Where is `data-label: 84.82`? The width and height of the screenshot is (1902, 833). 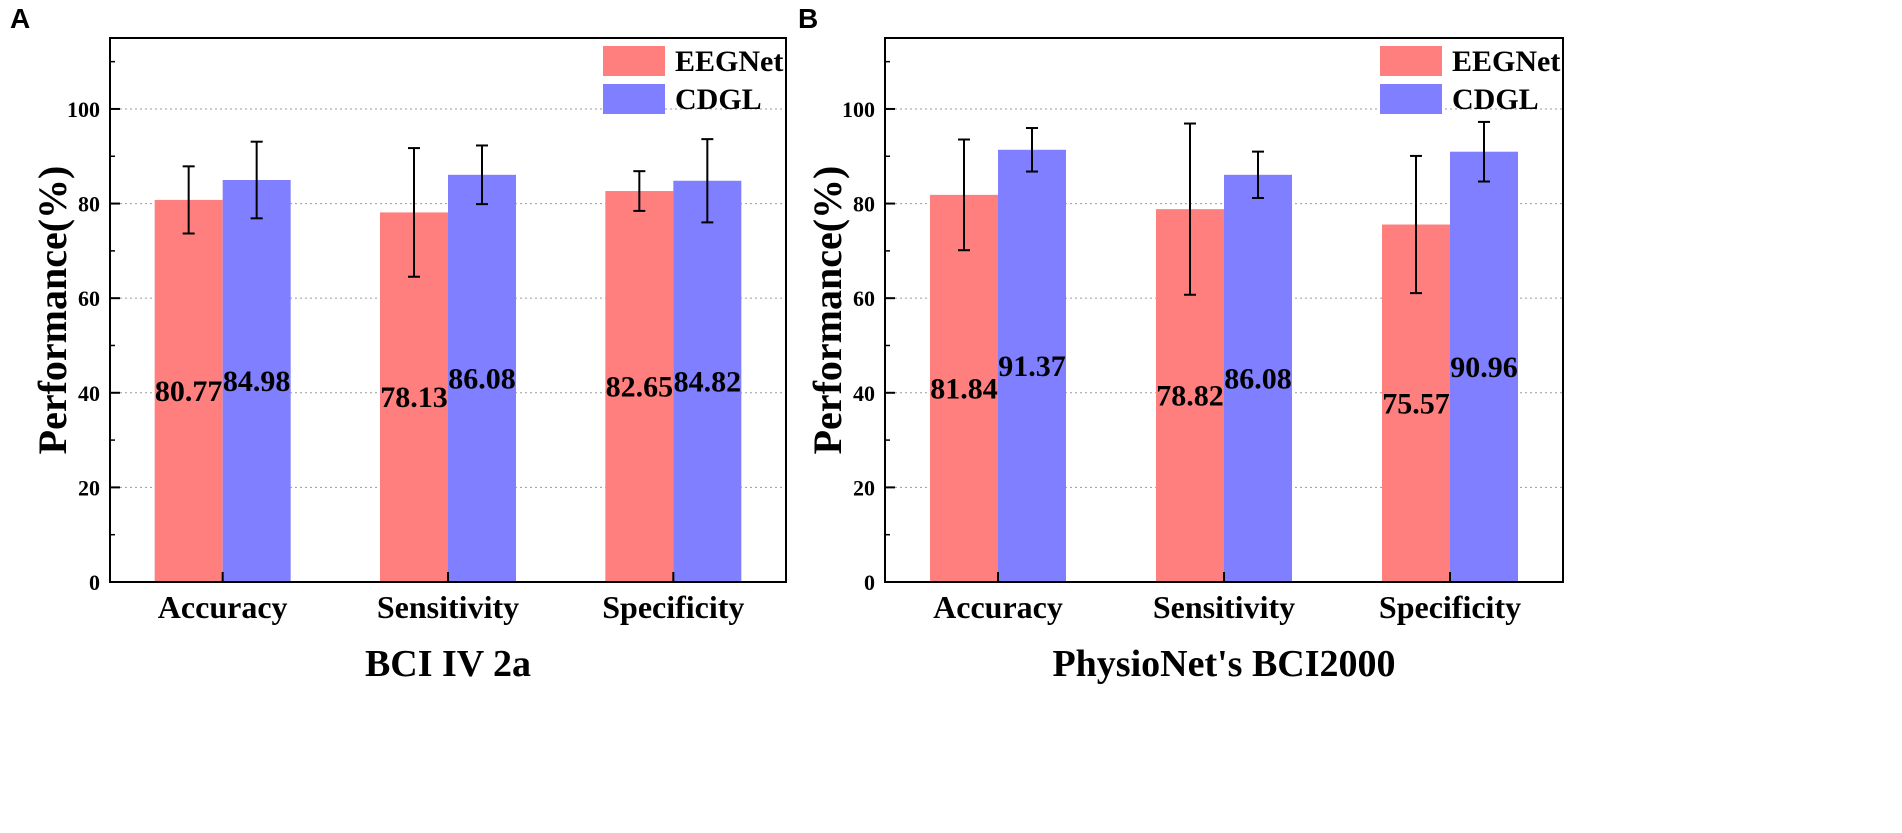 data-label: 84.82 is located at coordinates (708, 381).